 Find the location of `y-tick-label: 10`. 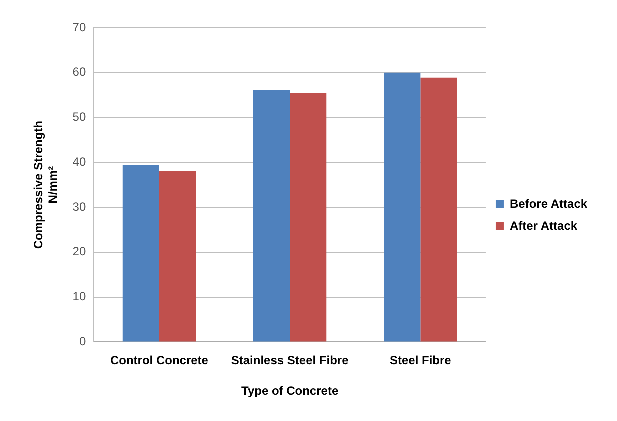

y-tick-label: 10 is located at coordinates (79, 297).